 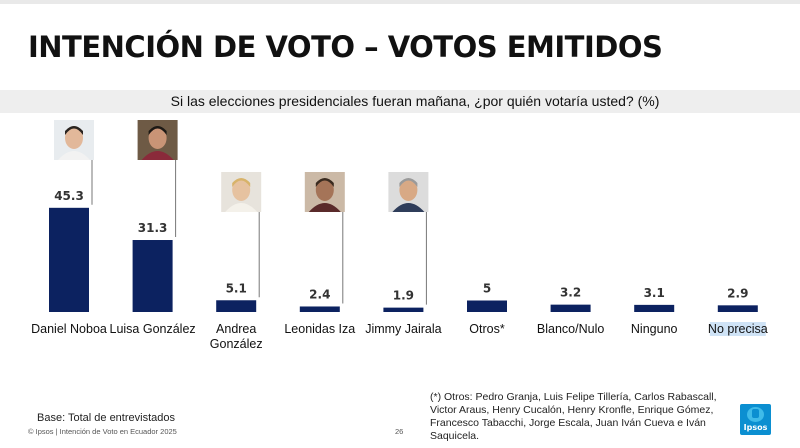 What do you see at coordinates (153, 228) in the screenshot?
I see `data-label: 31.3` at bounding box center [153, 228].